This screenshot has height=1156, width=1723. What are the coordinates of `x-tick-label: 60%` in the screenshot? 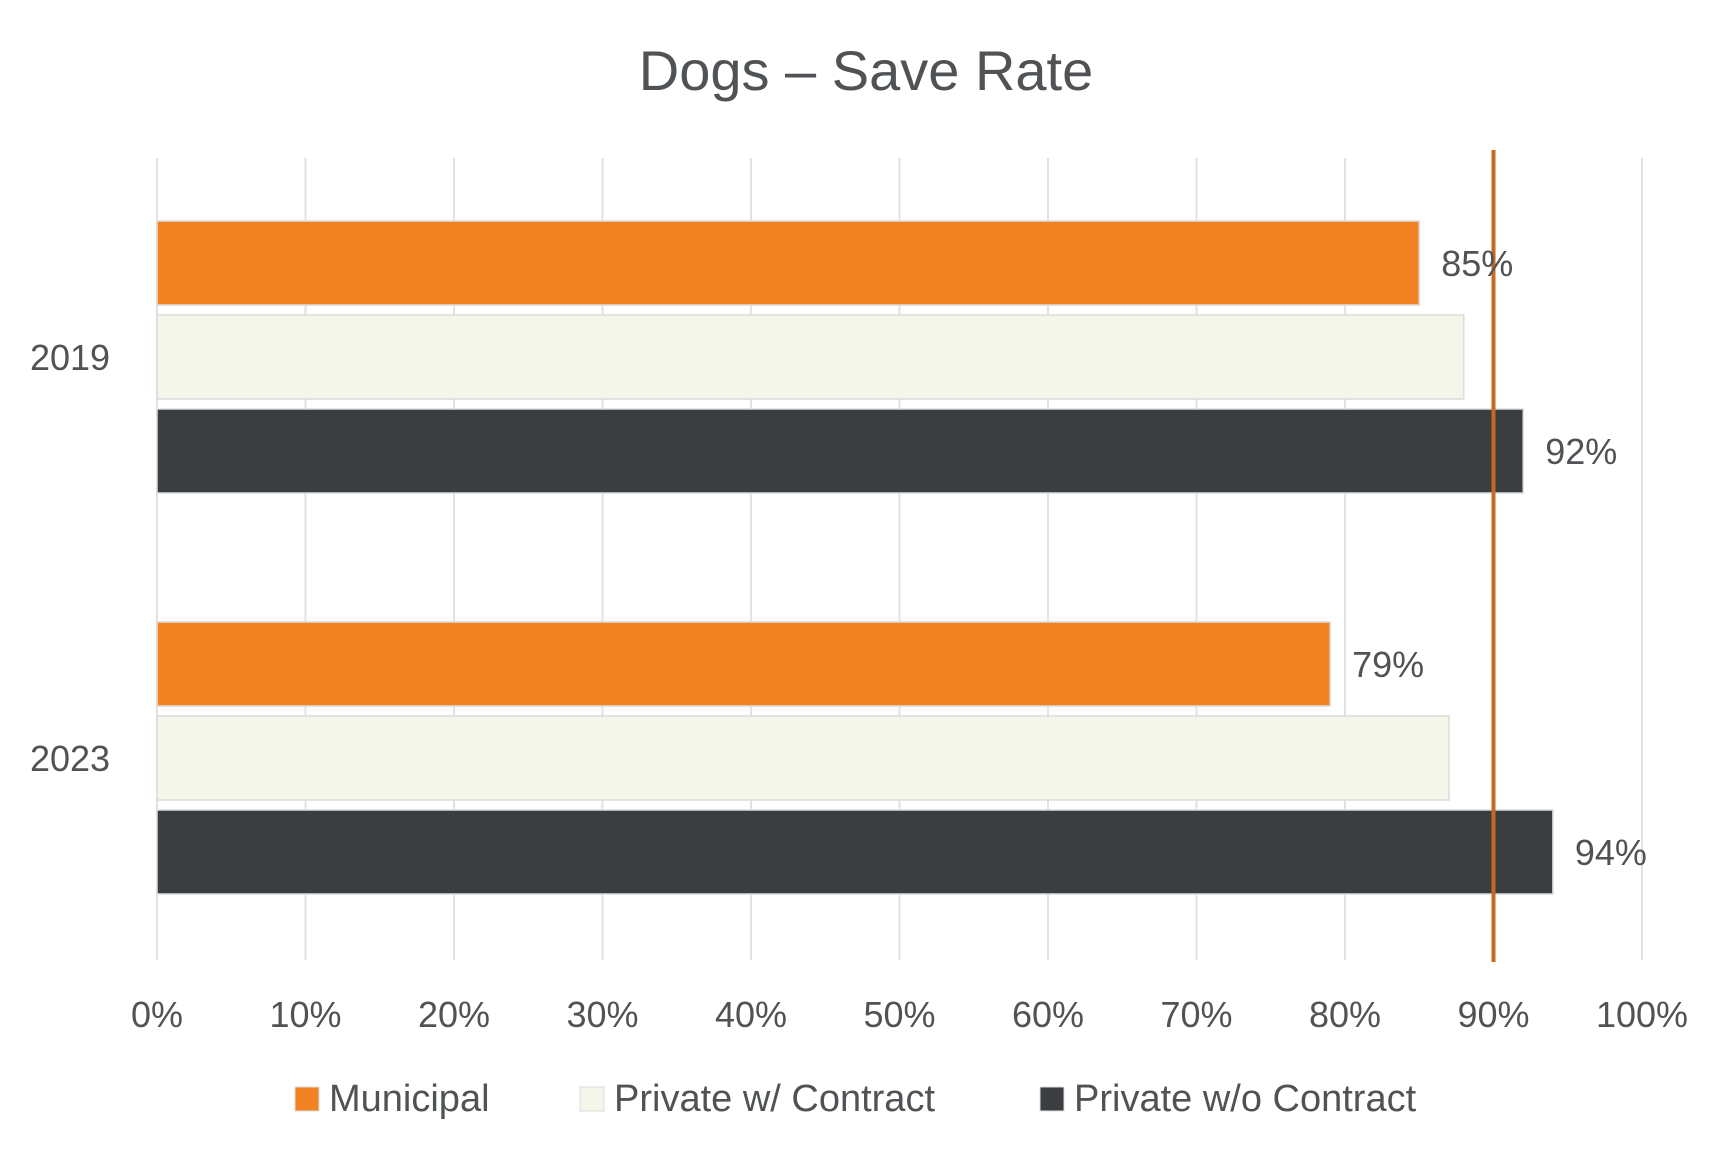 It's located at (1048, 1014).